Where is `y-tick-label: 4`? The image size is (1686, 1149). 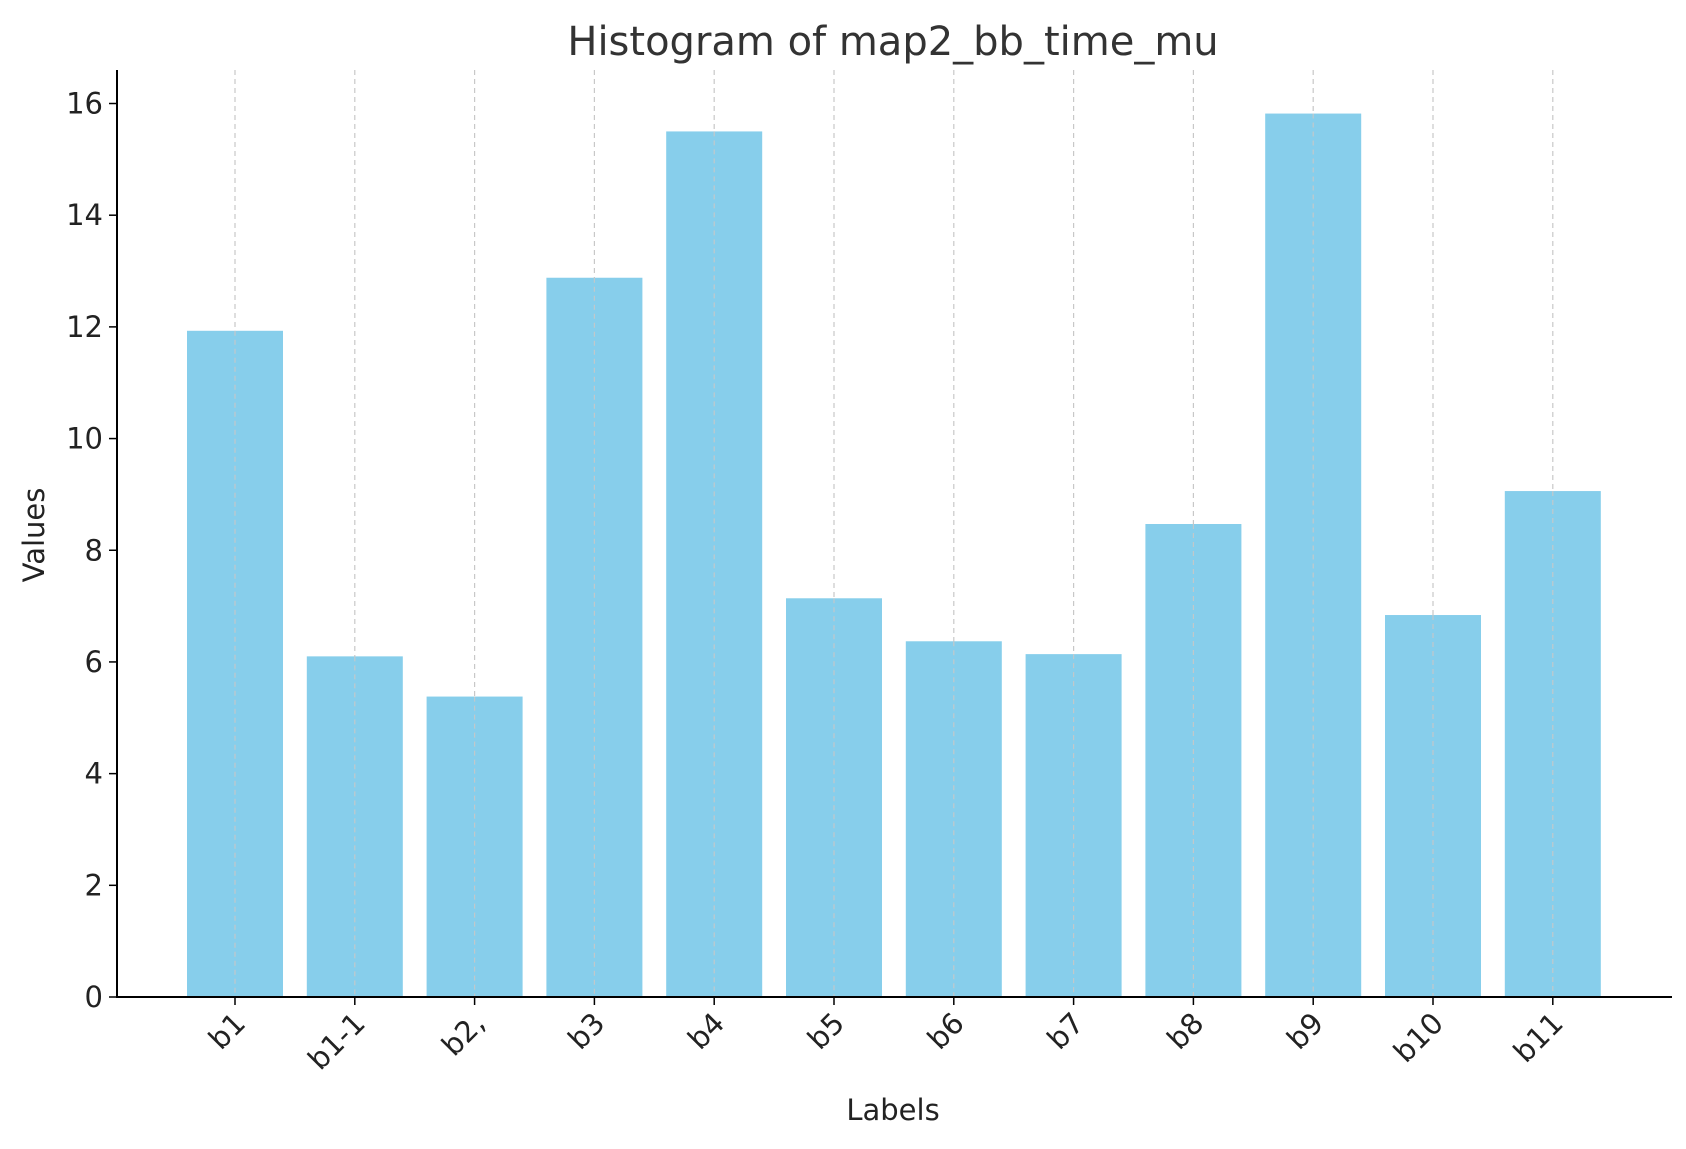
y-tick-label: 4 is located at coordinates (94, 774).